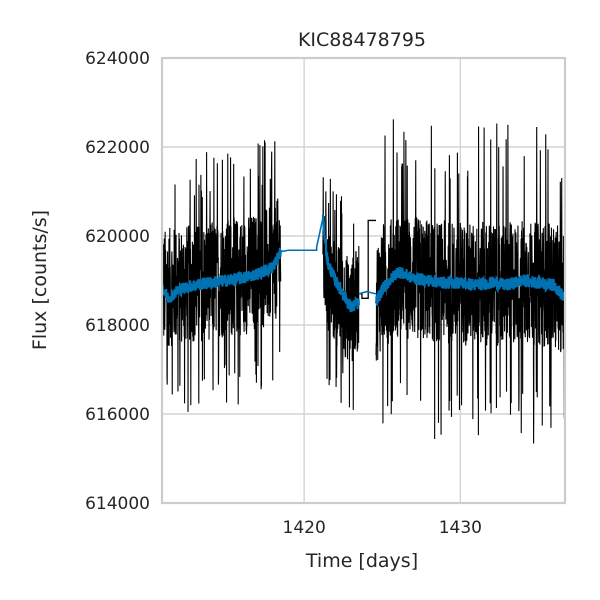 This screenshot has width=600, height=600. What do you see at coordinates (117, 237) in the screenshot?
I see `y-tick-label: 620000` at bounding box center [117, 237].